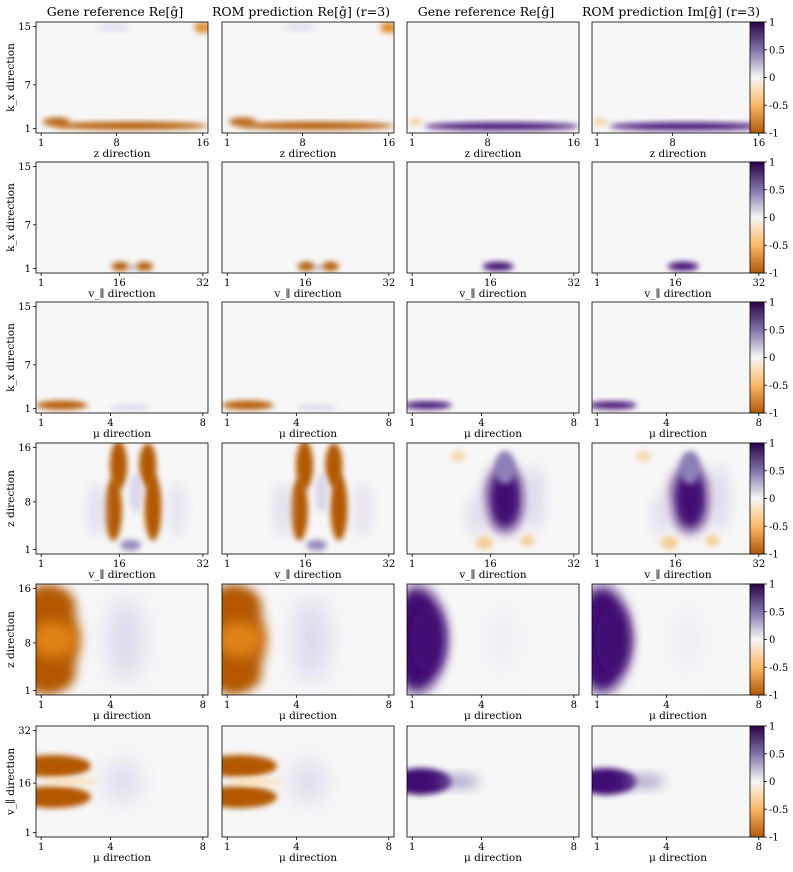 This screenshot has height=872, width=793. Describe the element at coordinates (768, 359) in the screenshot. I see `colorbar-row-3: 1 0.5 0 -0.5 -1` at that location.